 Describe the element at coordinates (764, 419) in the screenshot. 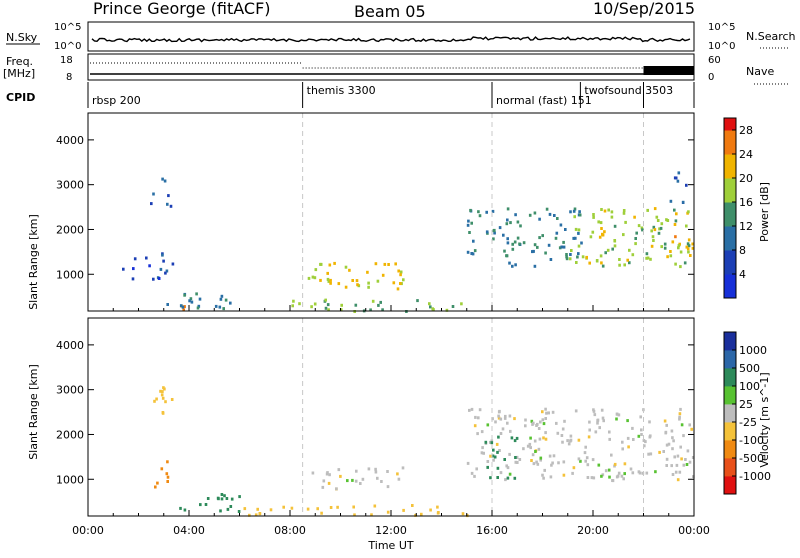

I see `velocity-colorbar-label: Velocity [m s^-1]` at that location.